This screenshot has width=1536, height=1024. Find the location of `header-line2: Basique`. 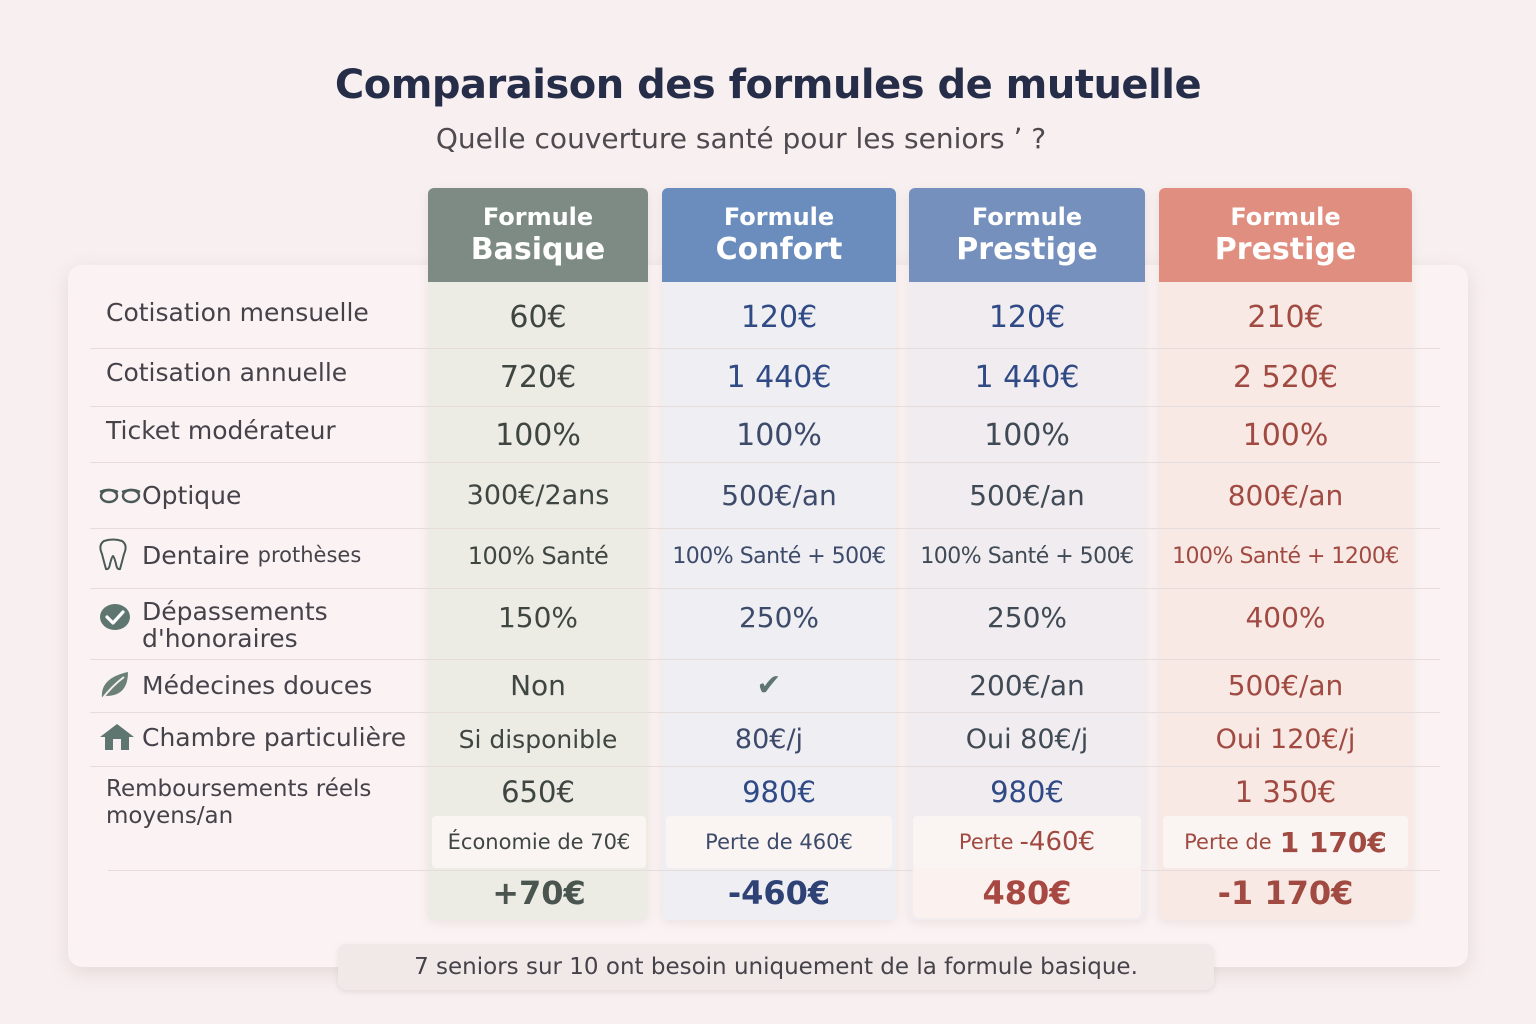

header-line2: Basique is located at coordinates (538, 249).